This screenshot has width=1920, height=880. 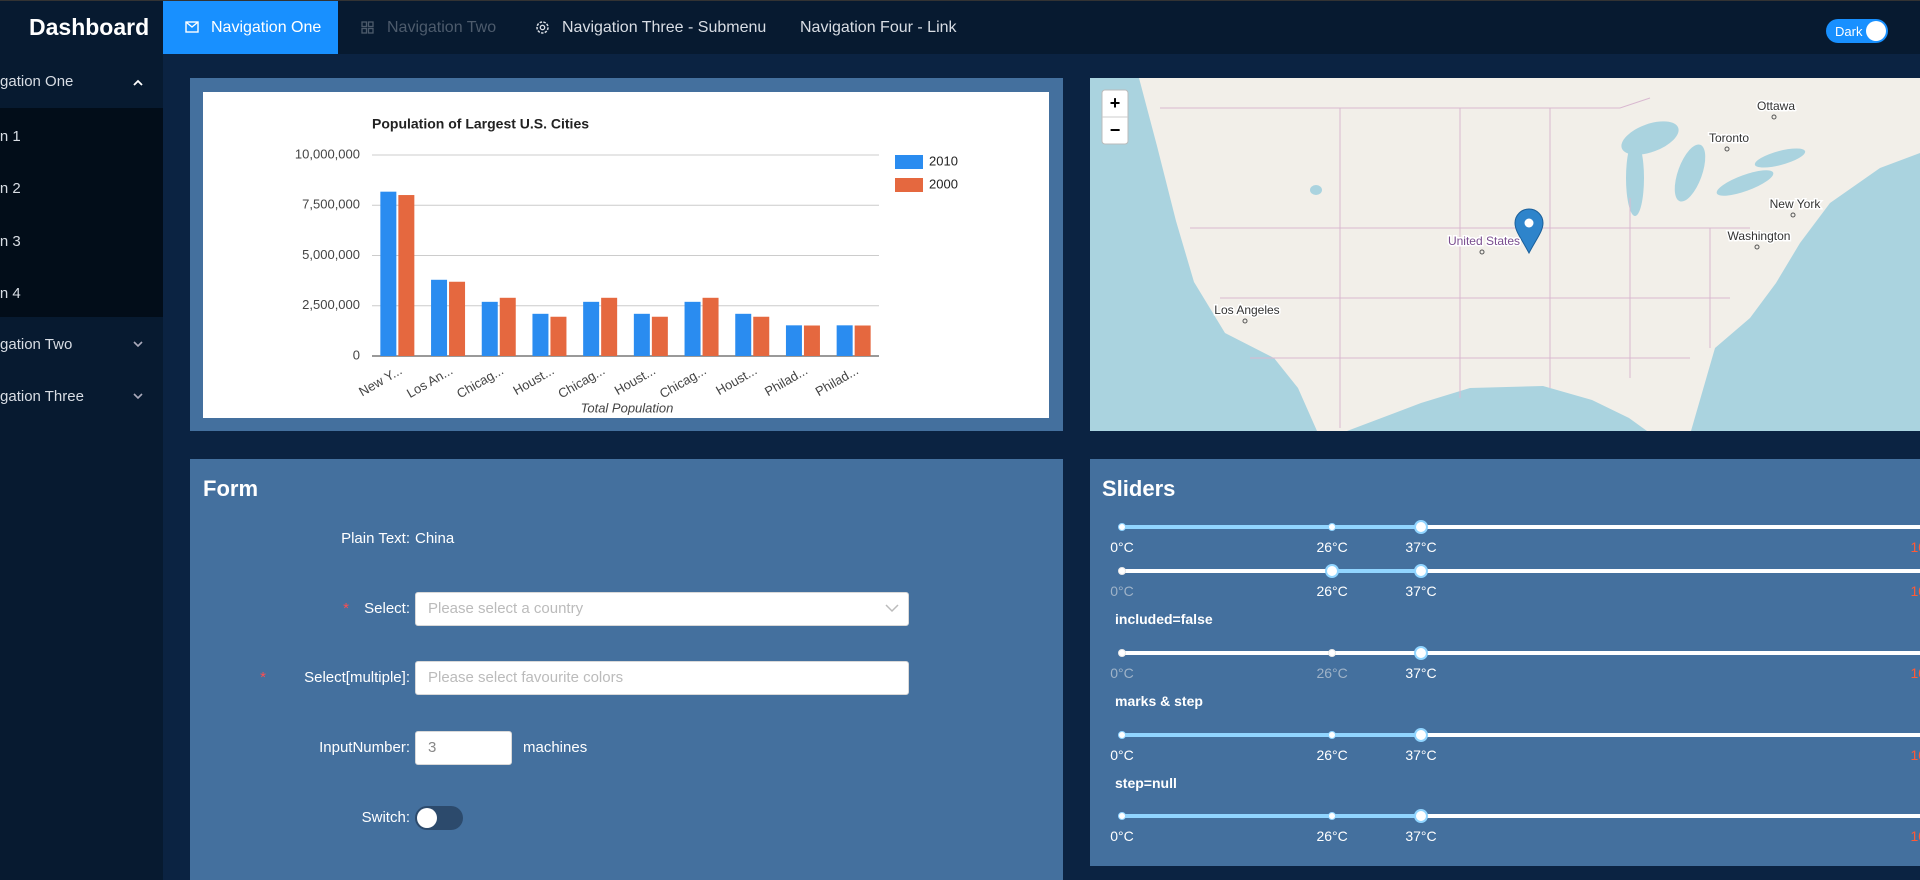 What do you see at coordinates (1332, 673) in the screenshot?
I see `mark-label: 26°C` at bounding box center [1332, 673].